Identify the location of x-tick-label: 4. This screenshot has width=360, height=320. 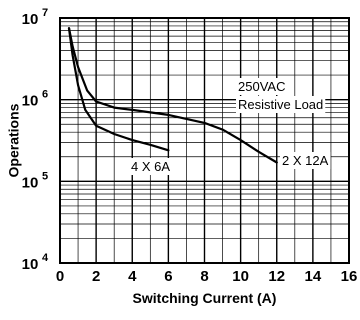
(132, 276).